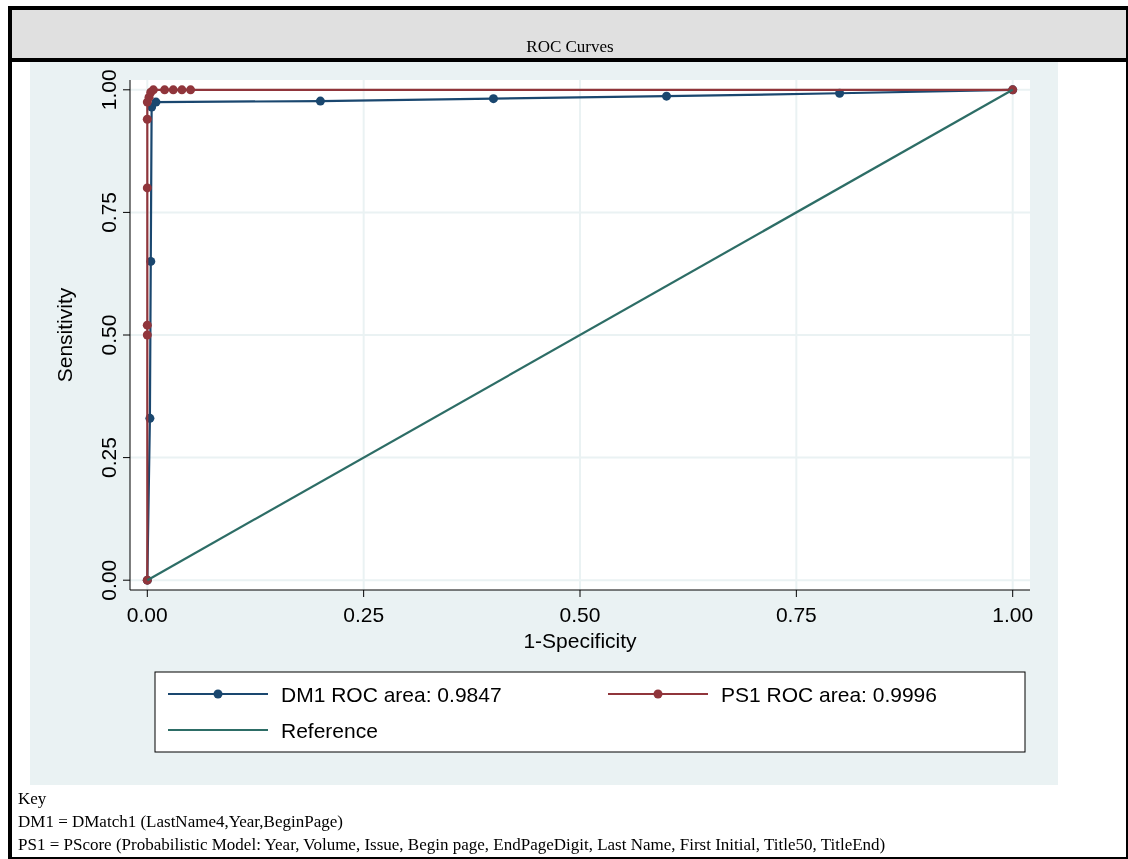  What do you see at coordinates (108, 90) in the screenshot?
I see `y-tick-label: 1.00` at bounding box center [108, 90].